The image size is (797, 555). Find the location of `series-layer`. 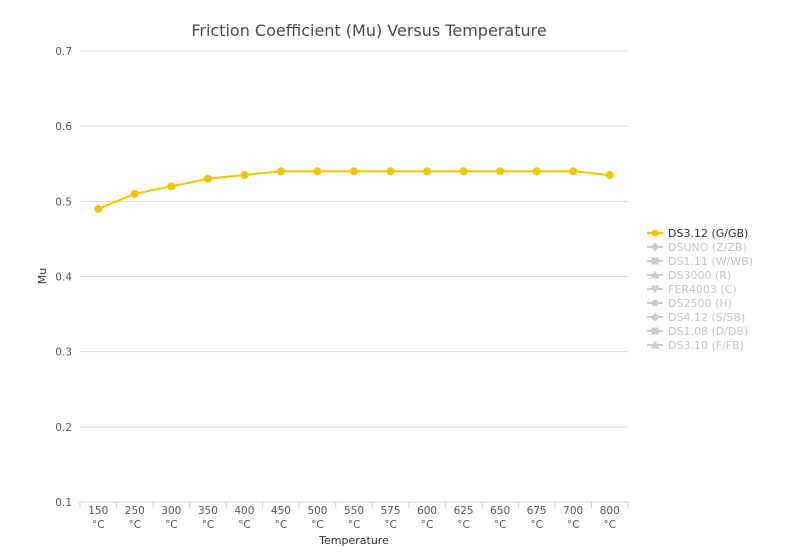

series-layer is located at coordinates (354, 190).